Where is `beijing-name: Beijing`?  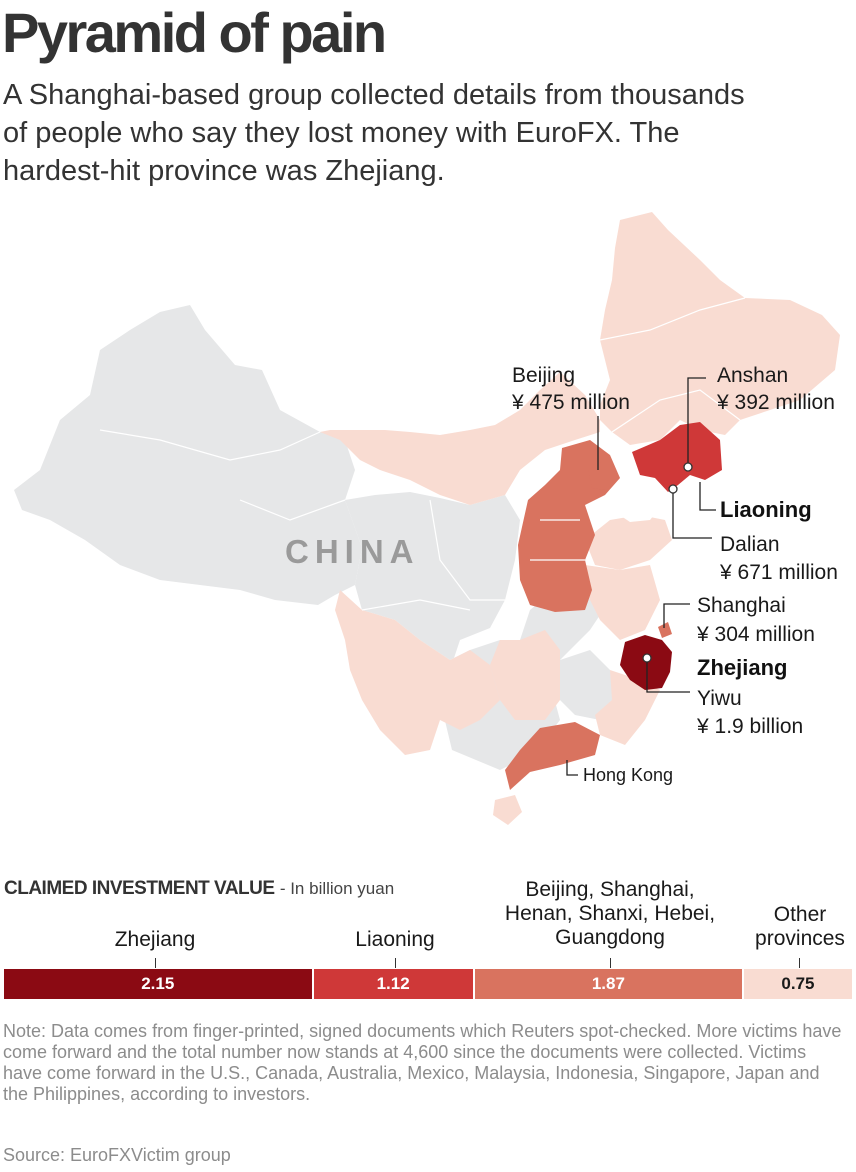
beijing-name: Beijing is located at coordinates (543, 375).